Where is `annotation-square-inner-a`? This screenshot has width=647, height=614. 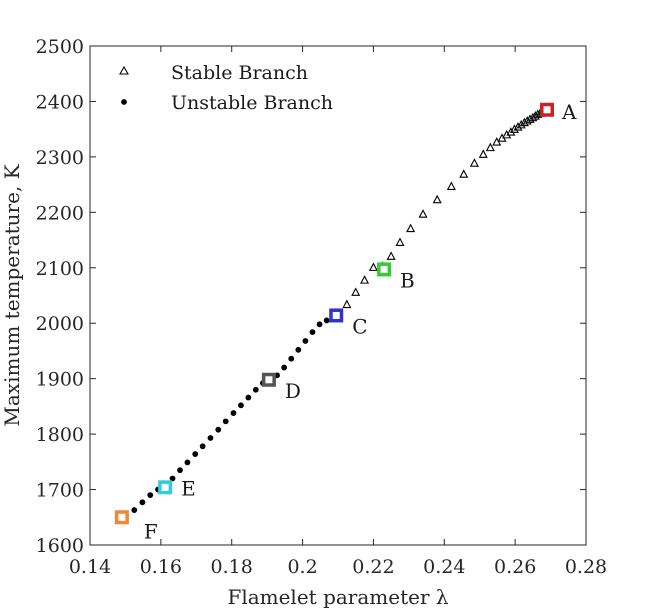 annotation-square-inner-a is located at coordinates (547, 110).